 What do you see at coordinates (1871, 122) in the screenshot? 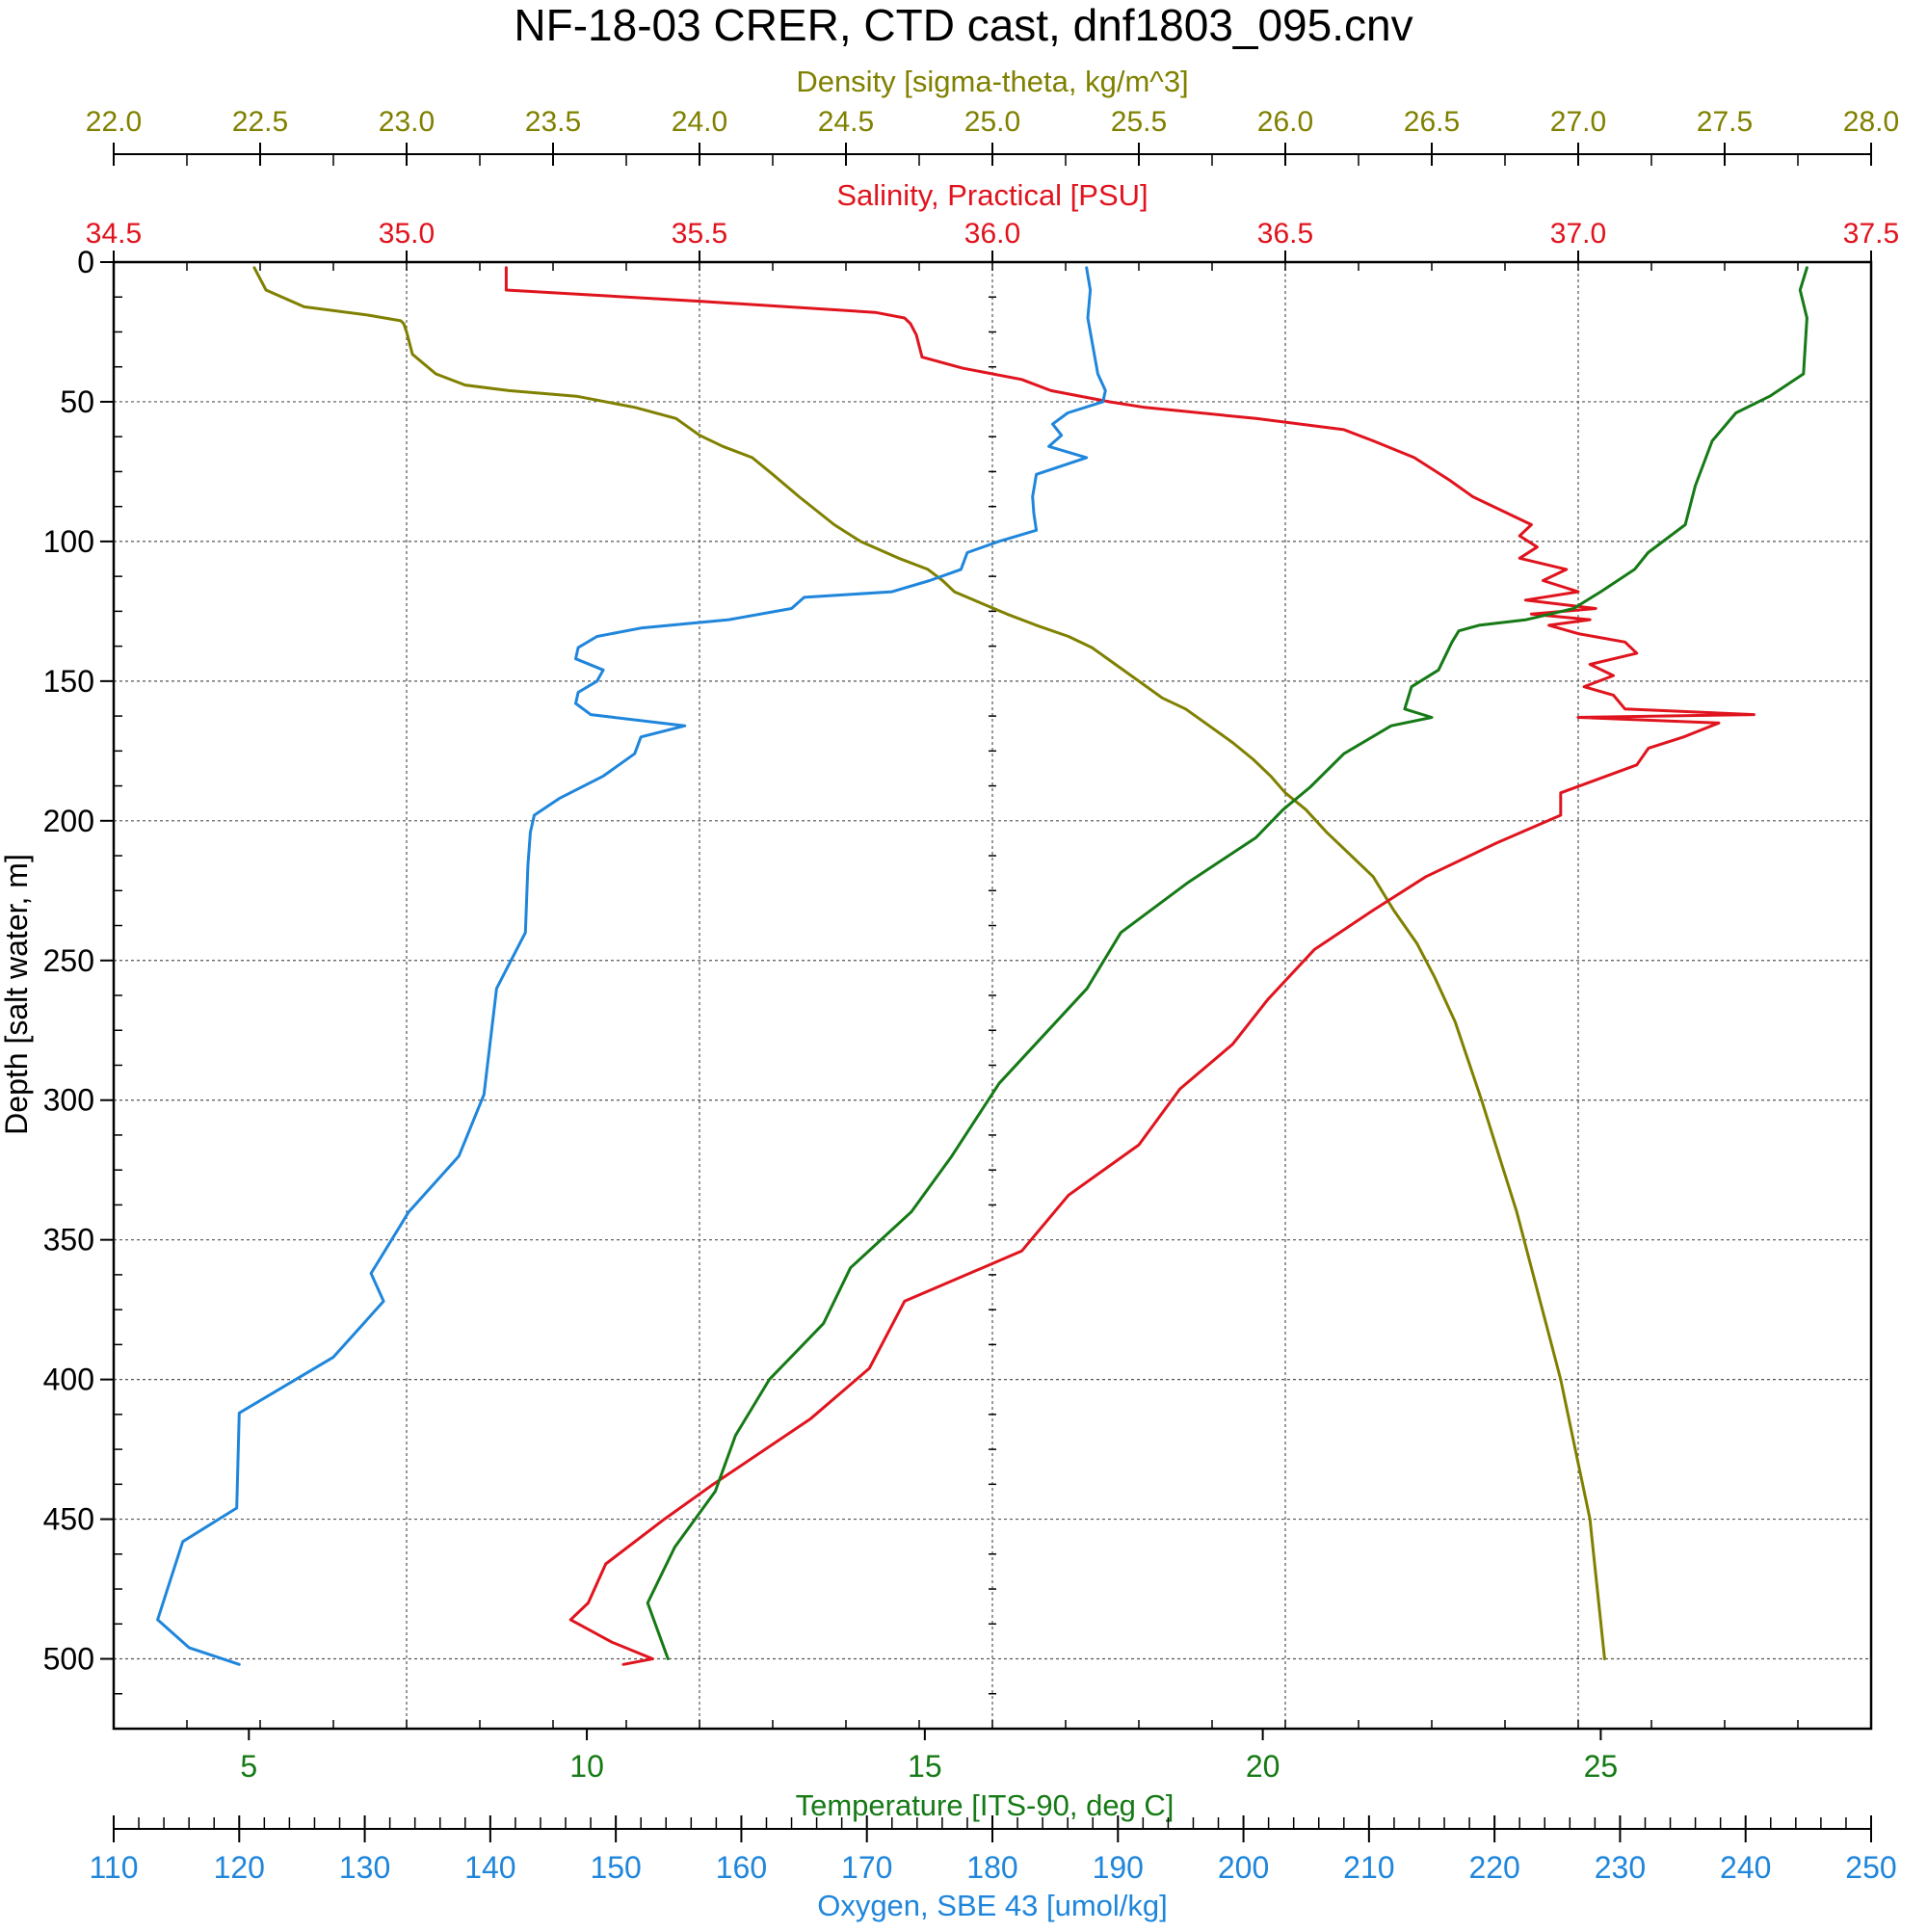
I see `density-tick-label: 28.0` at bounding box center [1871, 122].